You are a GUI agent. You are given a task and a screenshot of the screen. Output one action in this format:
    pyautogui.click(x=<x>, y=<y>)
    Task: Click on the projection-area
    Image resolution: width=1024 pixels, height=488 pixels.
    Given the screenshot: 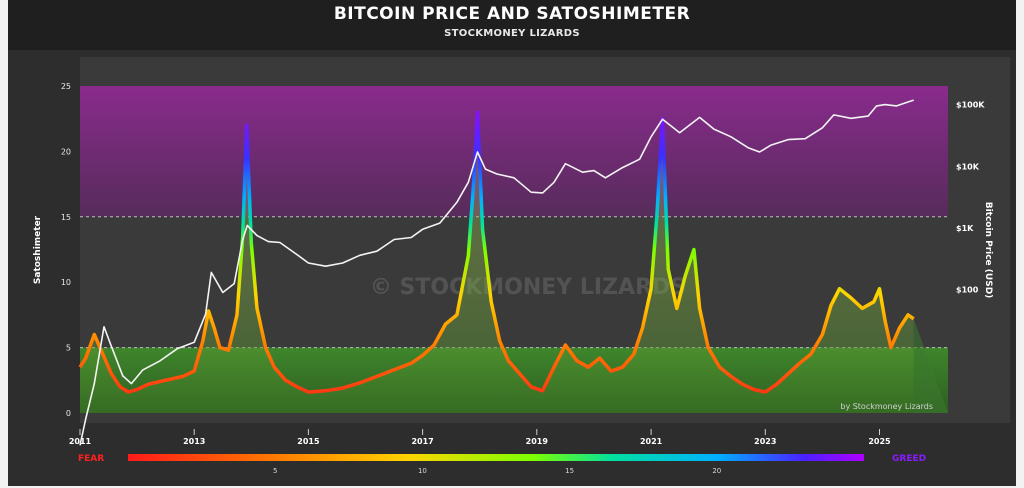 What is the action you would take?
    pyautogui.click(x=930, y=365)
    